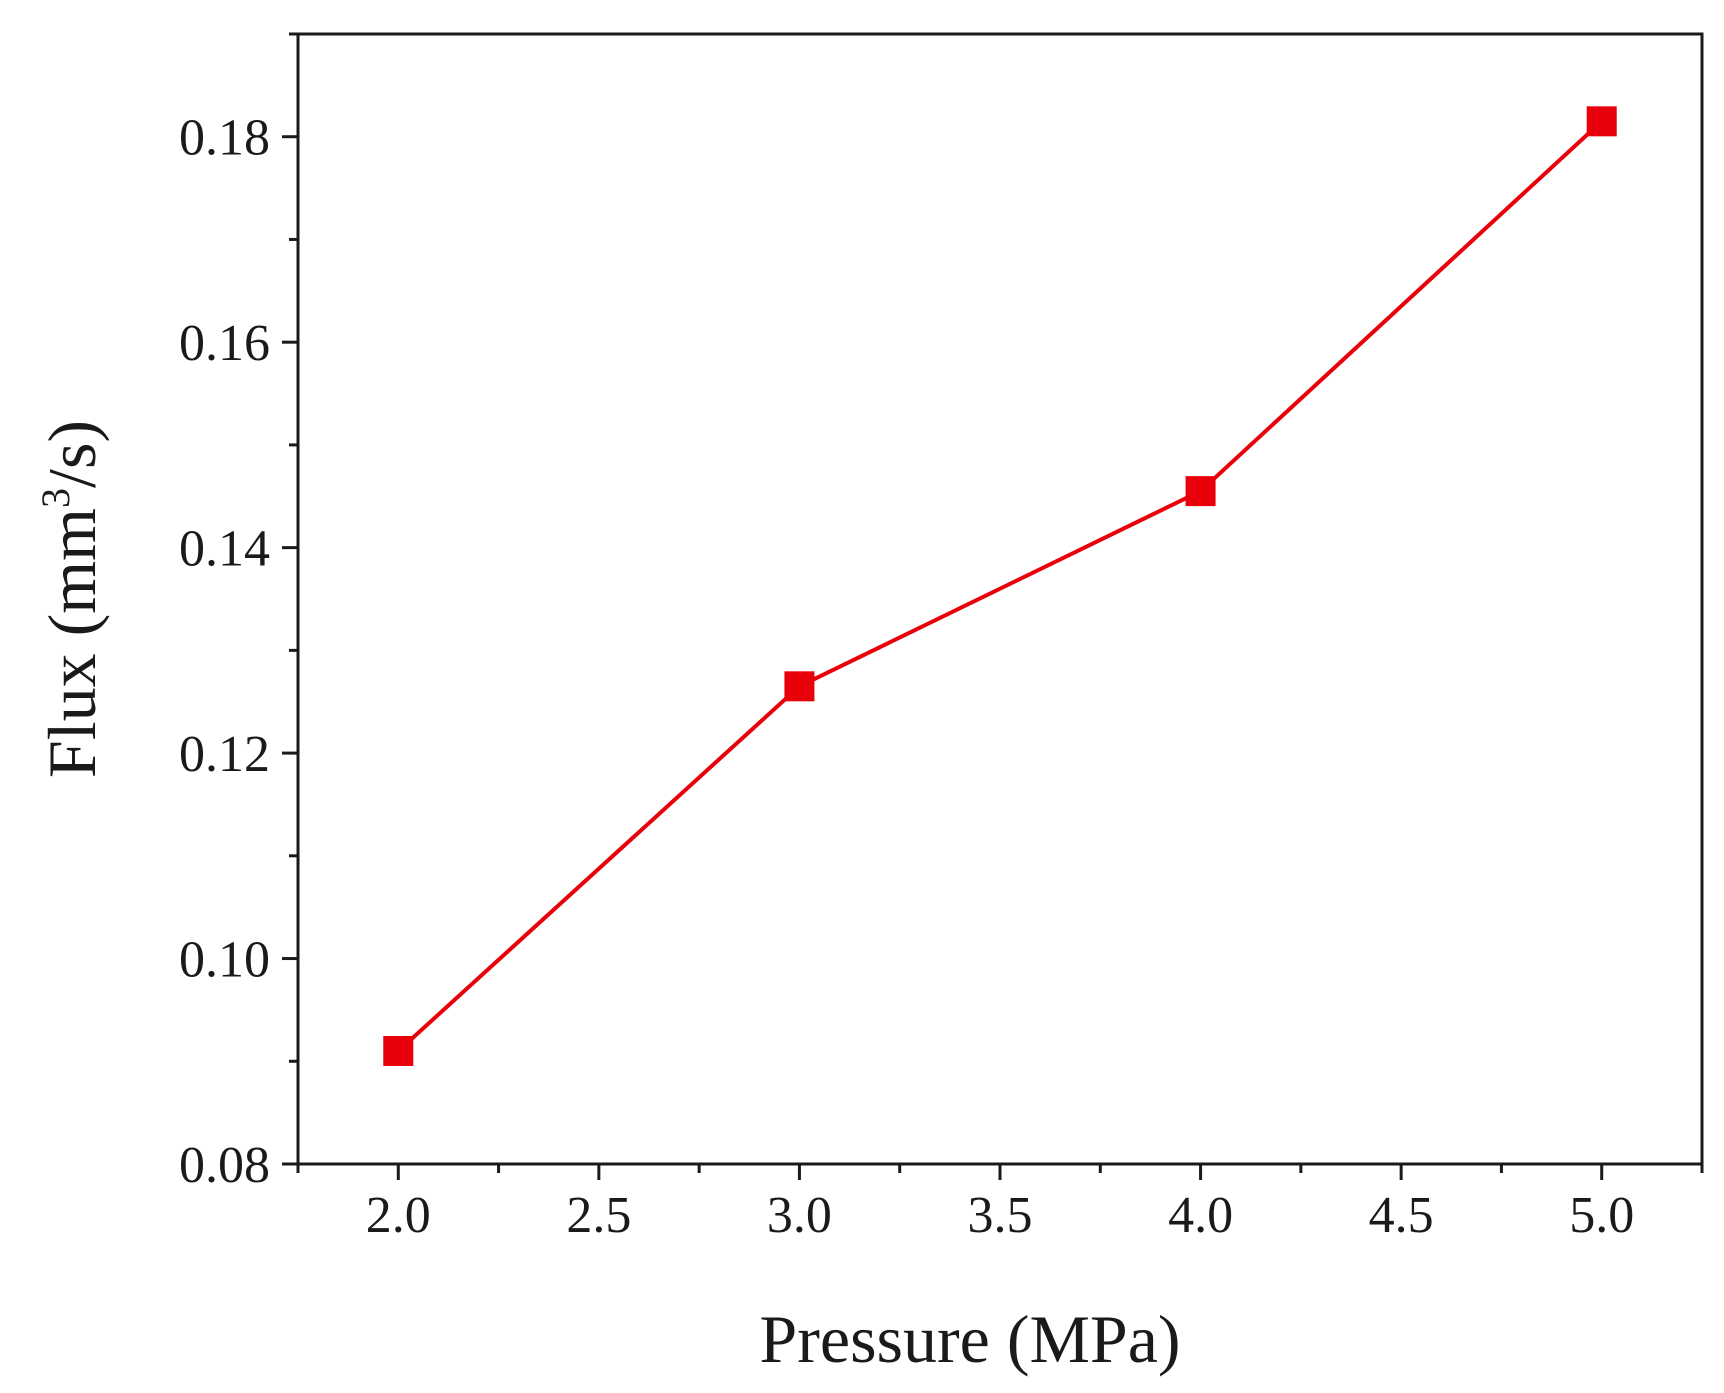 This screenshot has height=1393, width=1724. I want to click on x-tick-label: 3.0, so click(799, 1215).